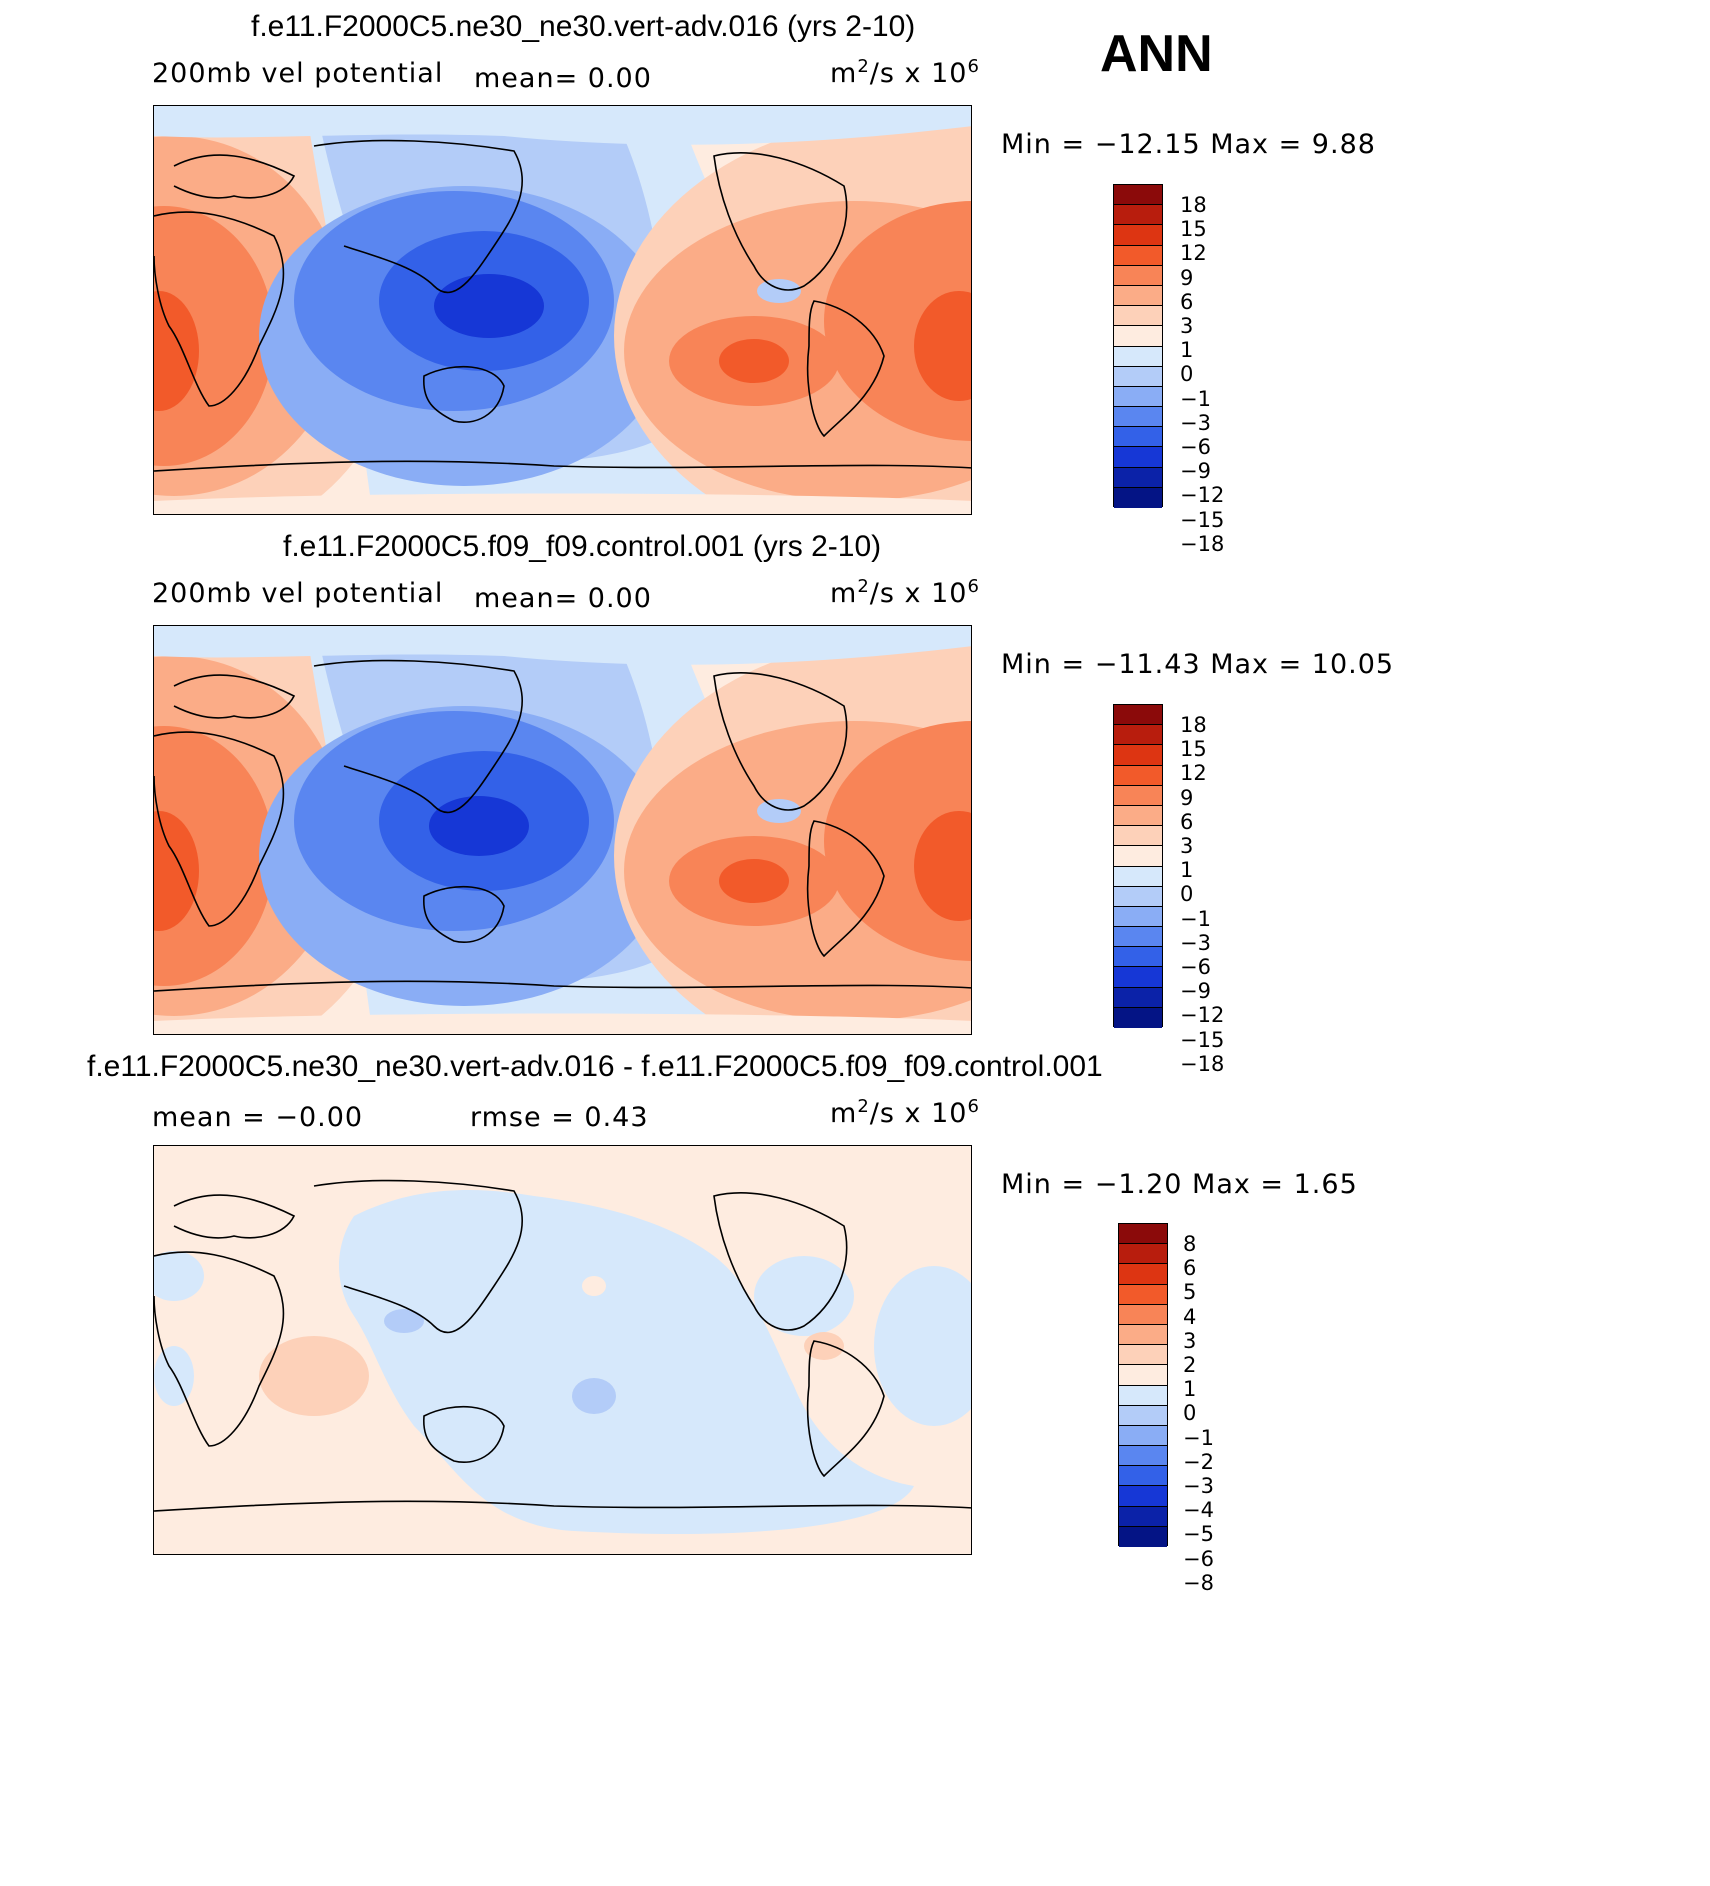 The height and width of the screenshot is (1886, 1710). Describe the element at coordinates (1190, 1316) in the screenshot. I see `panel3-level: 4` at that location.